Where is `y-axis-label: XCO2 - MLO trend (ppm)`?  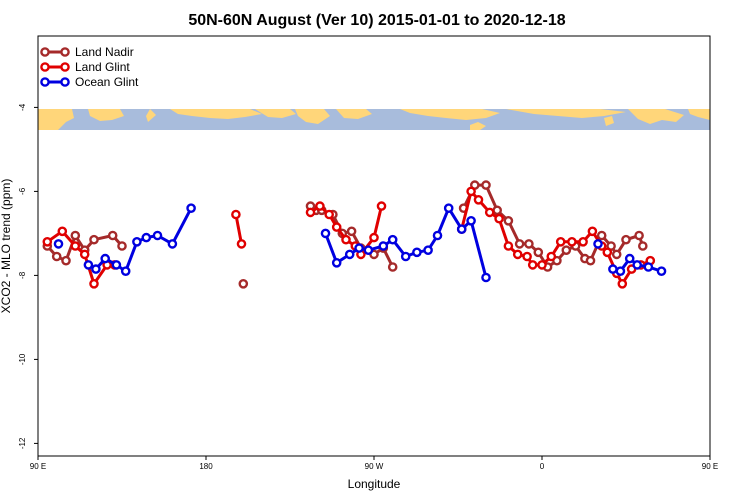 y-axis-label: XCO2 - MLO trend (ppm) is located at coordinates (6, 246).